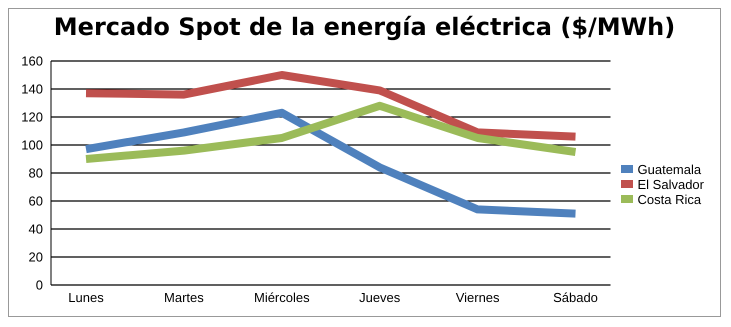 This screenshot has height=327, width=731. I want to click on y-tick-label: 140, so click(32, 89).